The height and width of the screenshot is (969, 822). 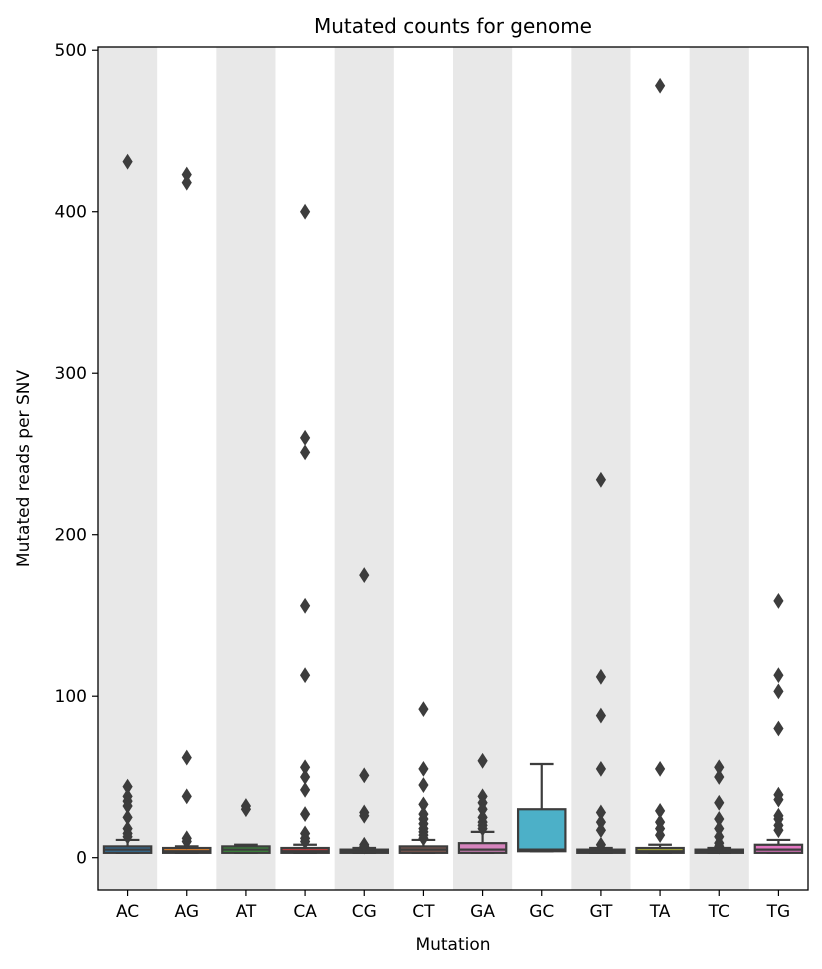 I want to click on y-tick-label: 200, so click(x=71, y=536).